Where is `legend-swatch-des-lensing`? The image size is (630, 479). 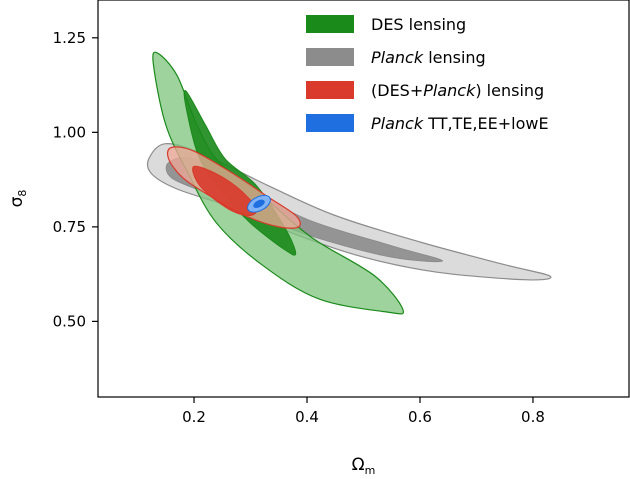 legend-swatch-des-lensing is located at coordinates (330, 24).